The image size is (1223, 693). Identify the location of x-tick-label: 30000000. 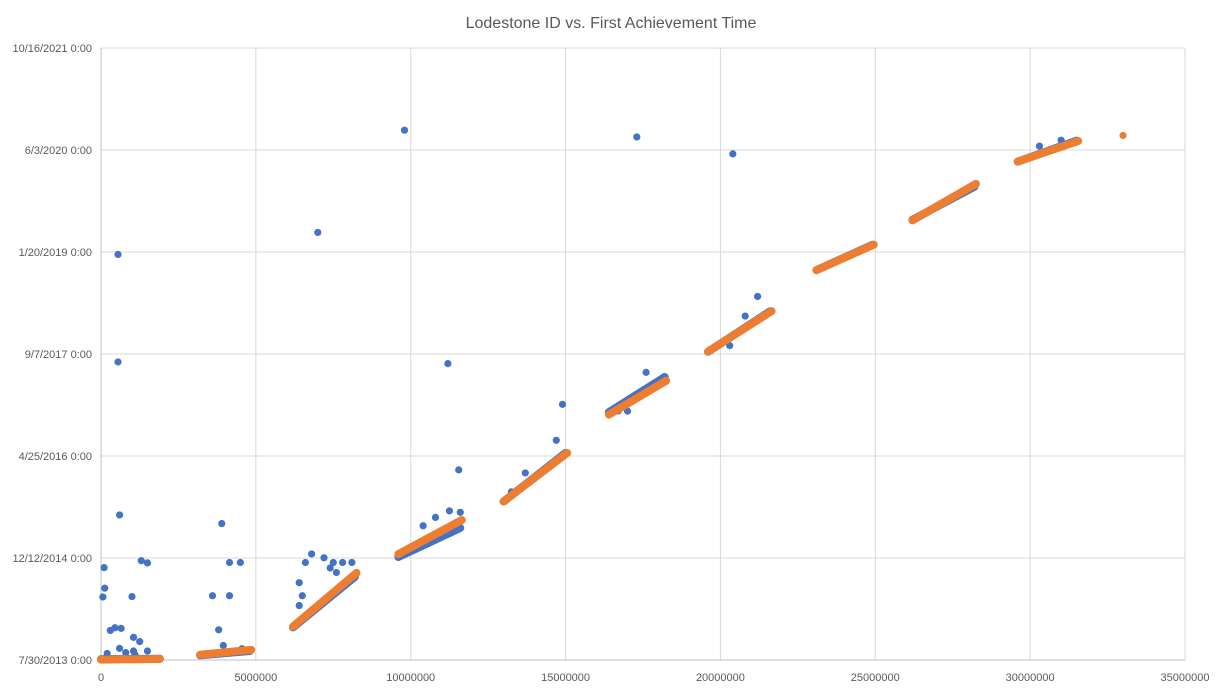
(1030, 678).